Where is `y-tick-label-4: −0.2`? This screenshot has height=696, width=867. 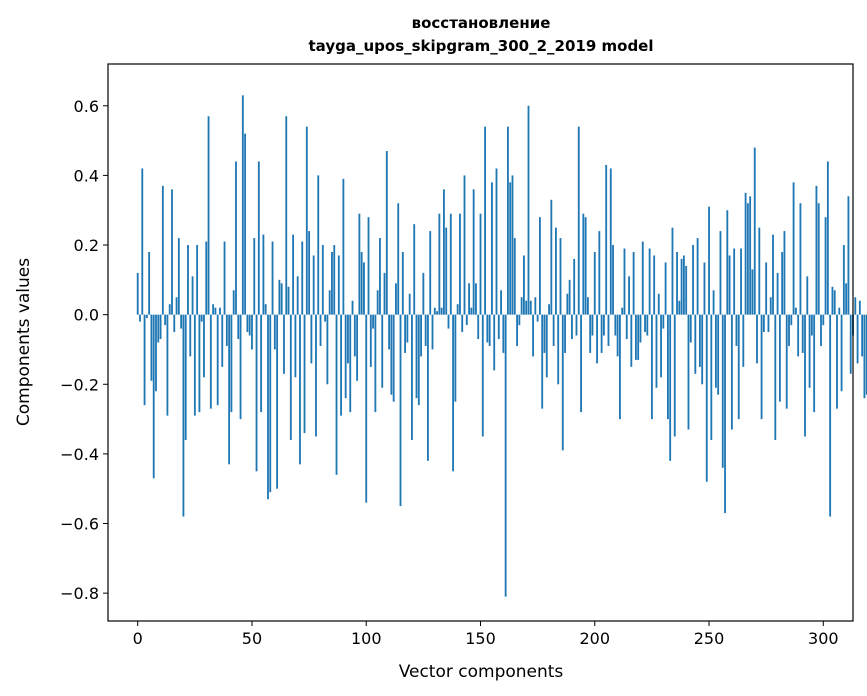 y-tick-label-4: −0.2 is located at coordinates (79, 384).